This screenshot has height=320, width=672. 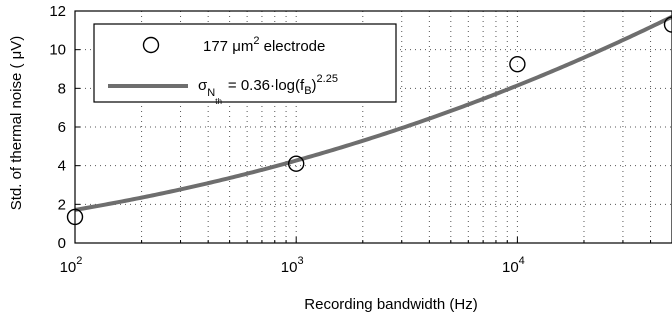 I want to click on legend: 177 μm2 electrode σNth= 0.36·log(fB)2.25, so click(x=245, y=64).